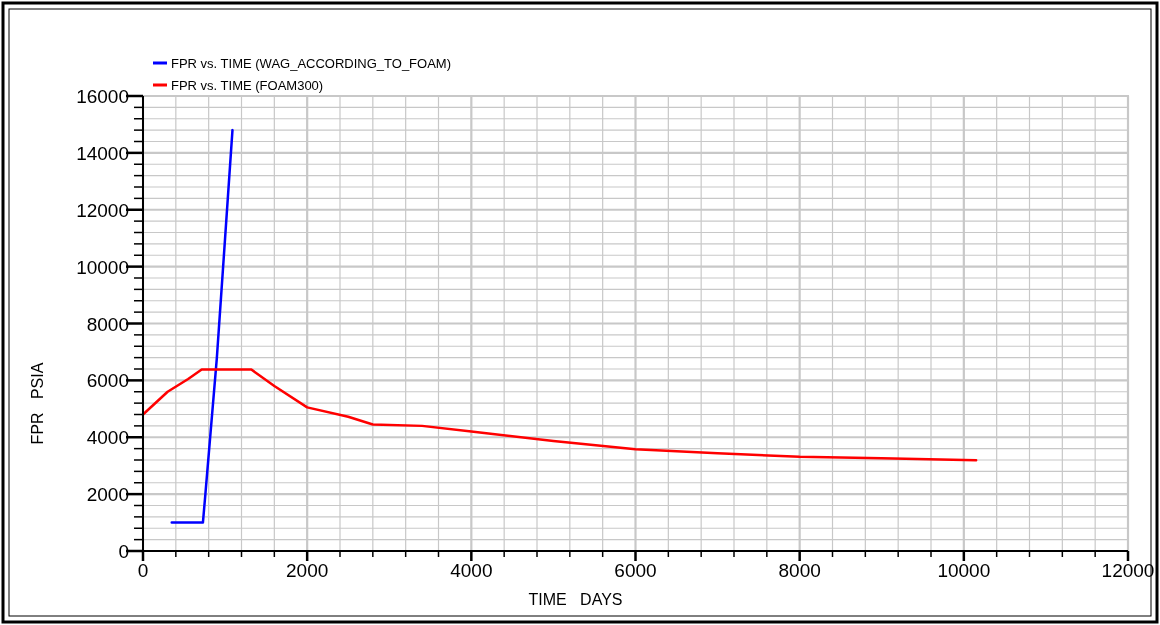 Image resolution: width=1160 pixels, height=625 pixels. Describe the element at coordinates (123, 551) in the screenshot. I see `y-tick-label: 0` at that location.